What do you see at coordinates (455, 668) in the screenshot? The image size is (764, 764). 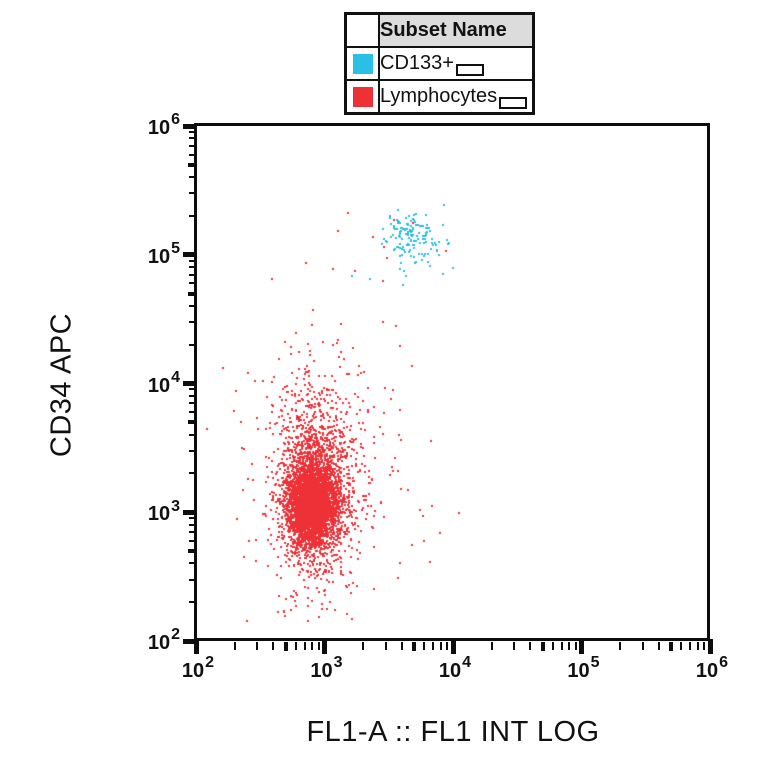 I see `x-tick-label: 10⁴` at bounding box center [455, 668].